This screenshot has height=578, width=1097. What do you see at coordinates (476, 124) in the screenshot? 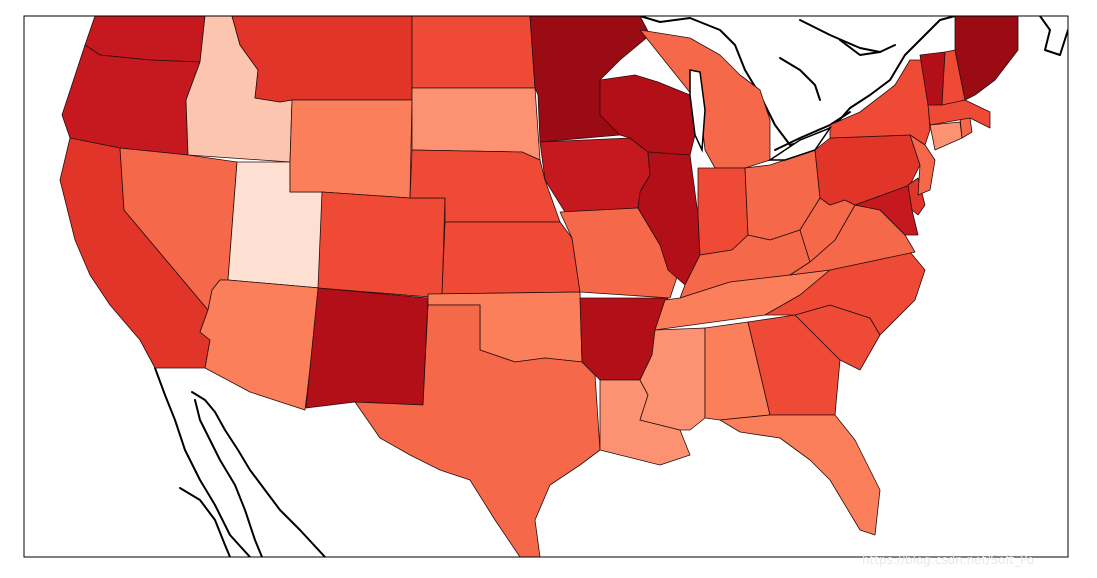
I see `state-SD` at bounding box center [476, 124].